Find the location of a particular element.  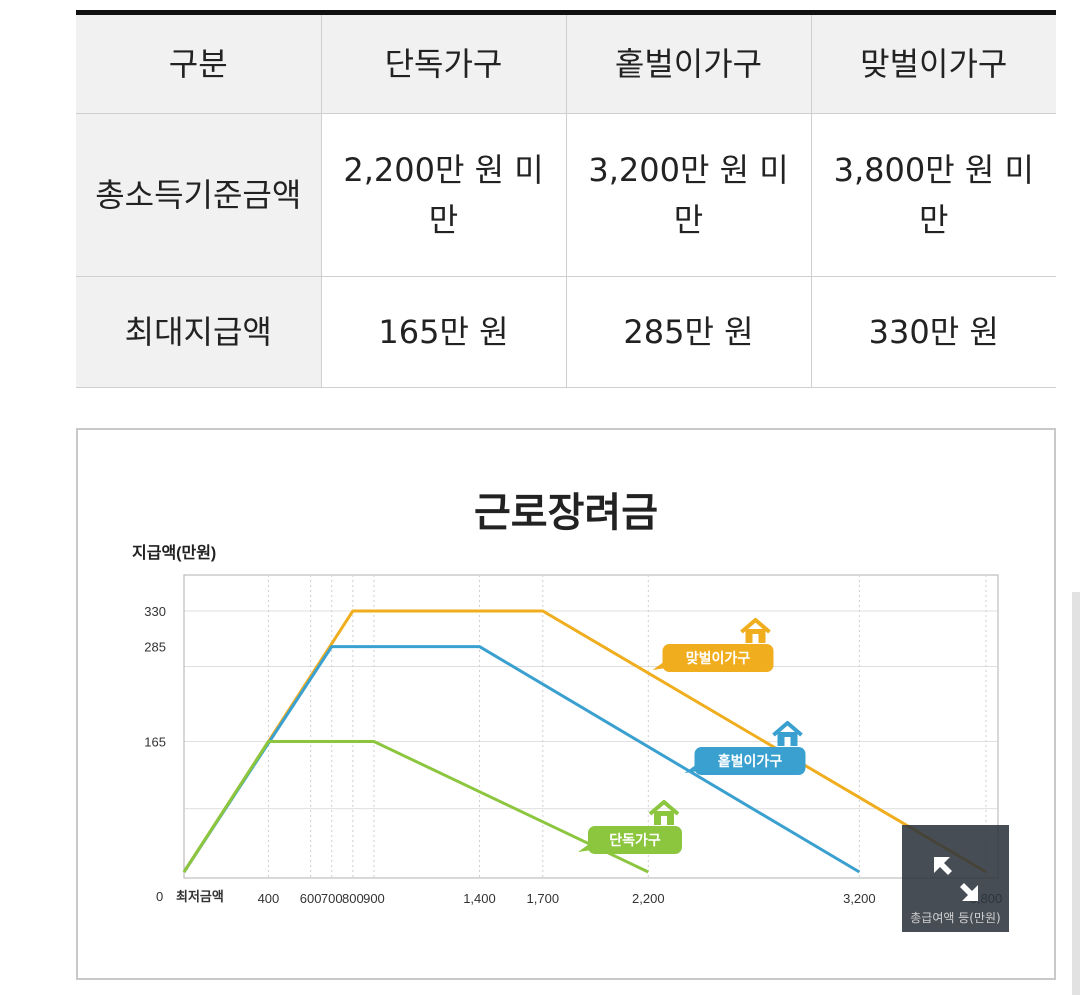

x-tick-label: 400 is located at coordinates (269, 898).